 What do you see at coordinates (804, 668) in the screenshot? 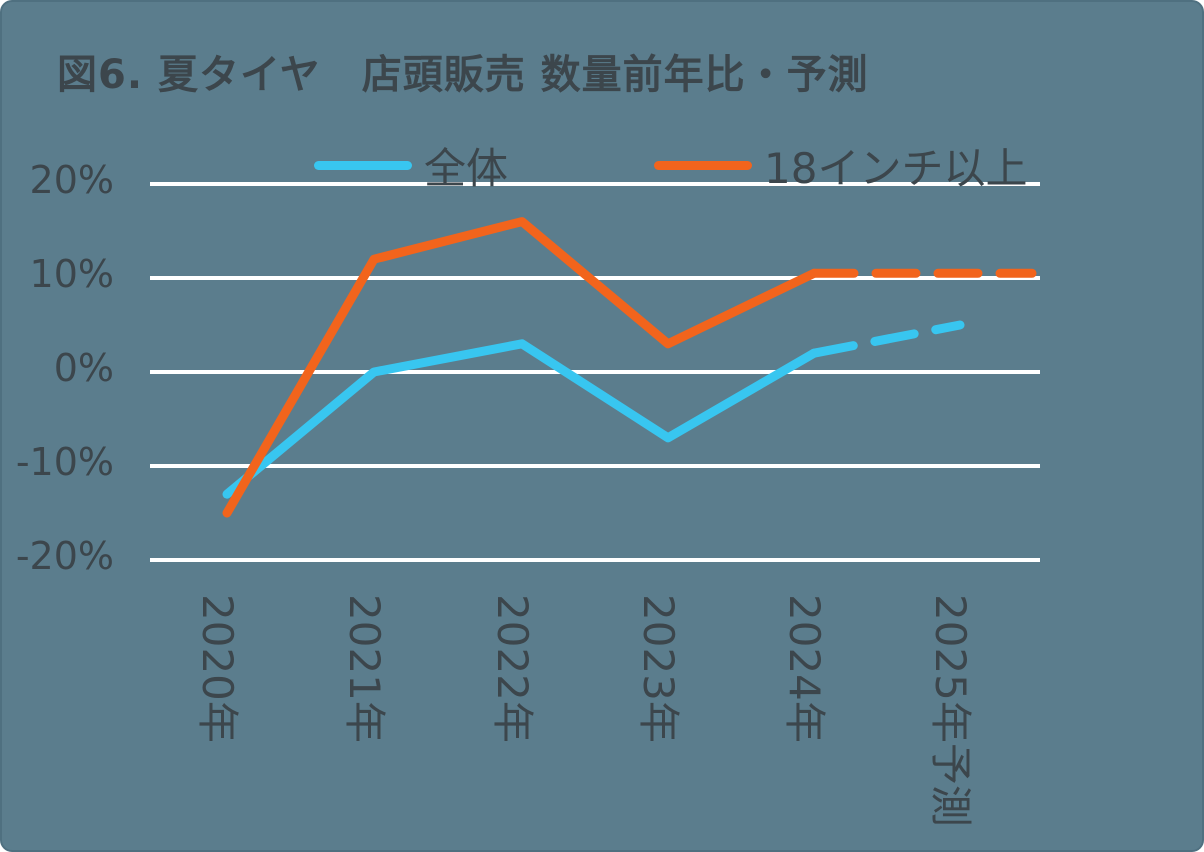
I see `x-tick-label: 2024年` at bounding box center [804, 668].